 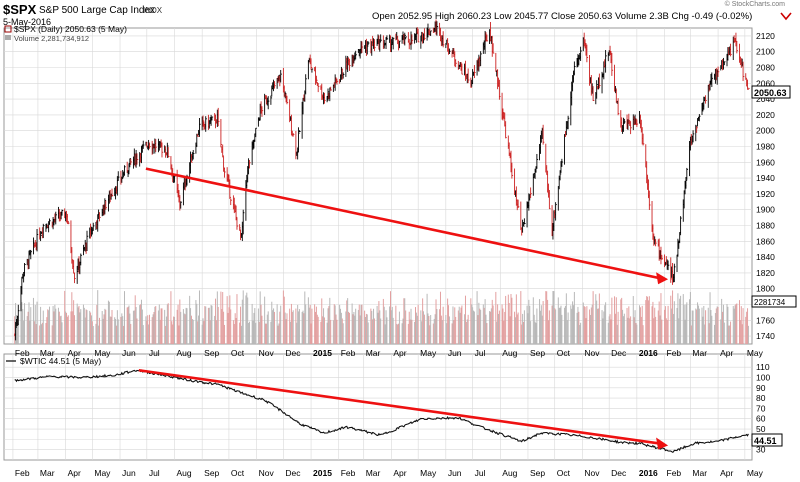 What do you see at coordinates (761, 450) in the screenshot?
I see `oil-y-tick: 30` at bounding box center [761, 450].